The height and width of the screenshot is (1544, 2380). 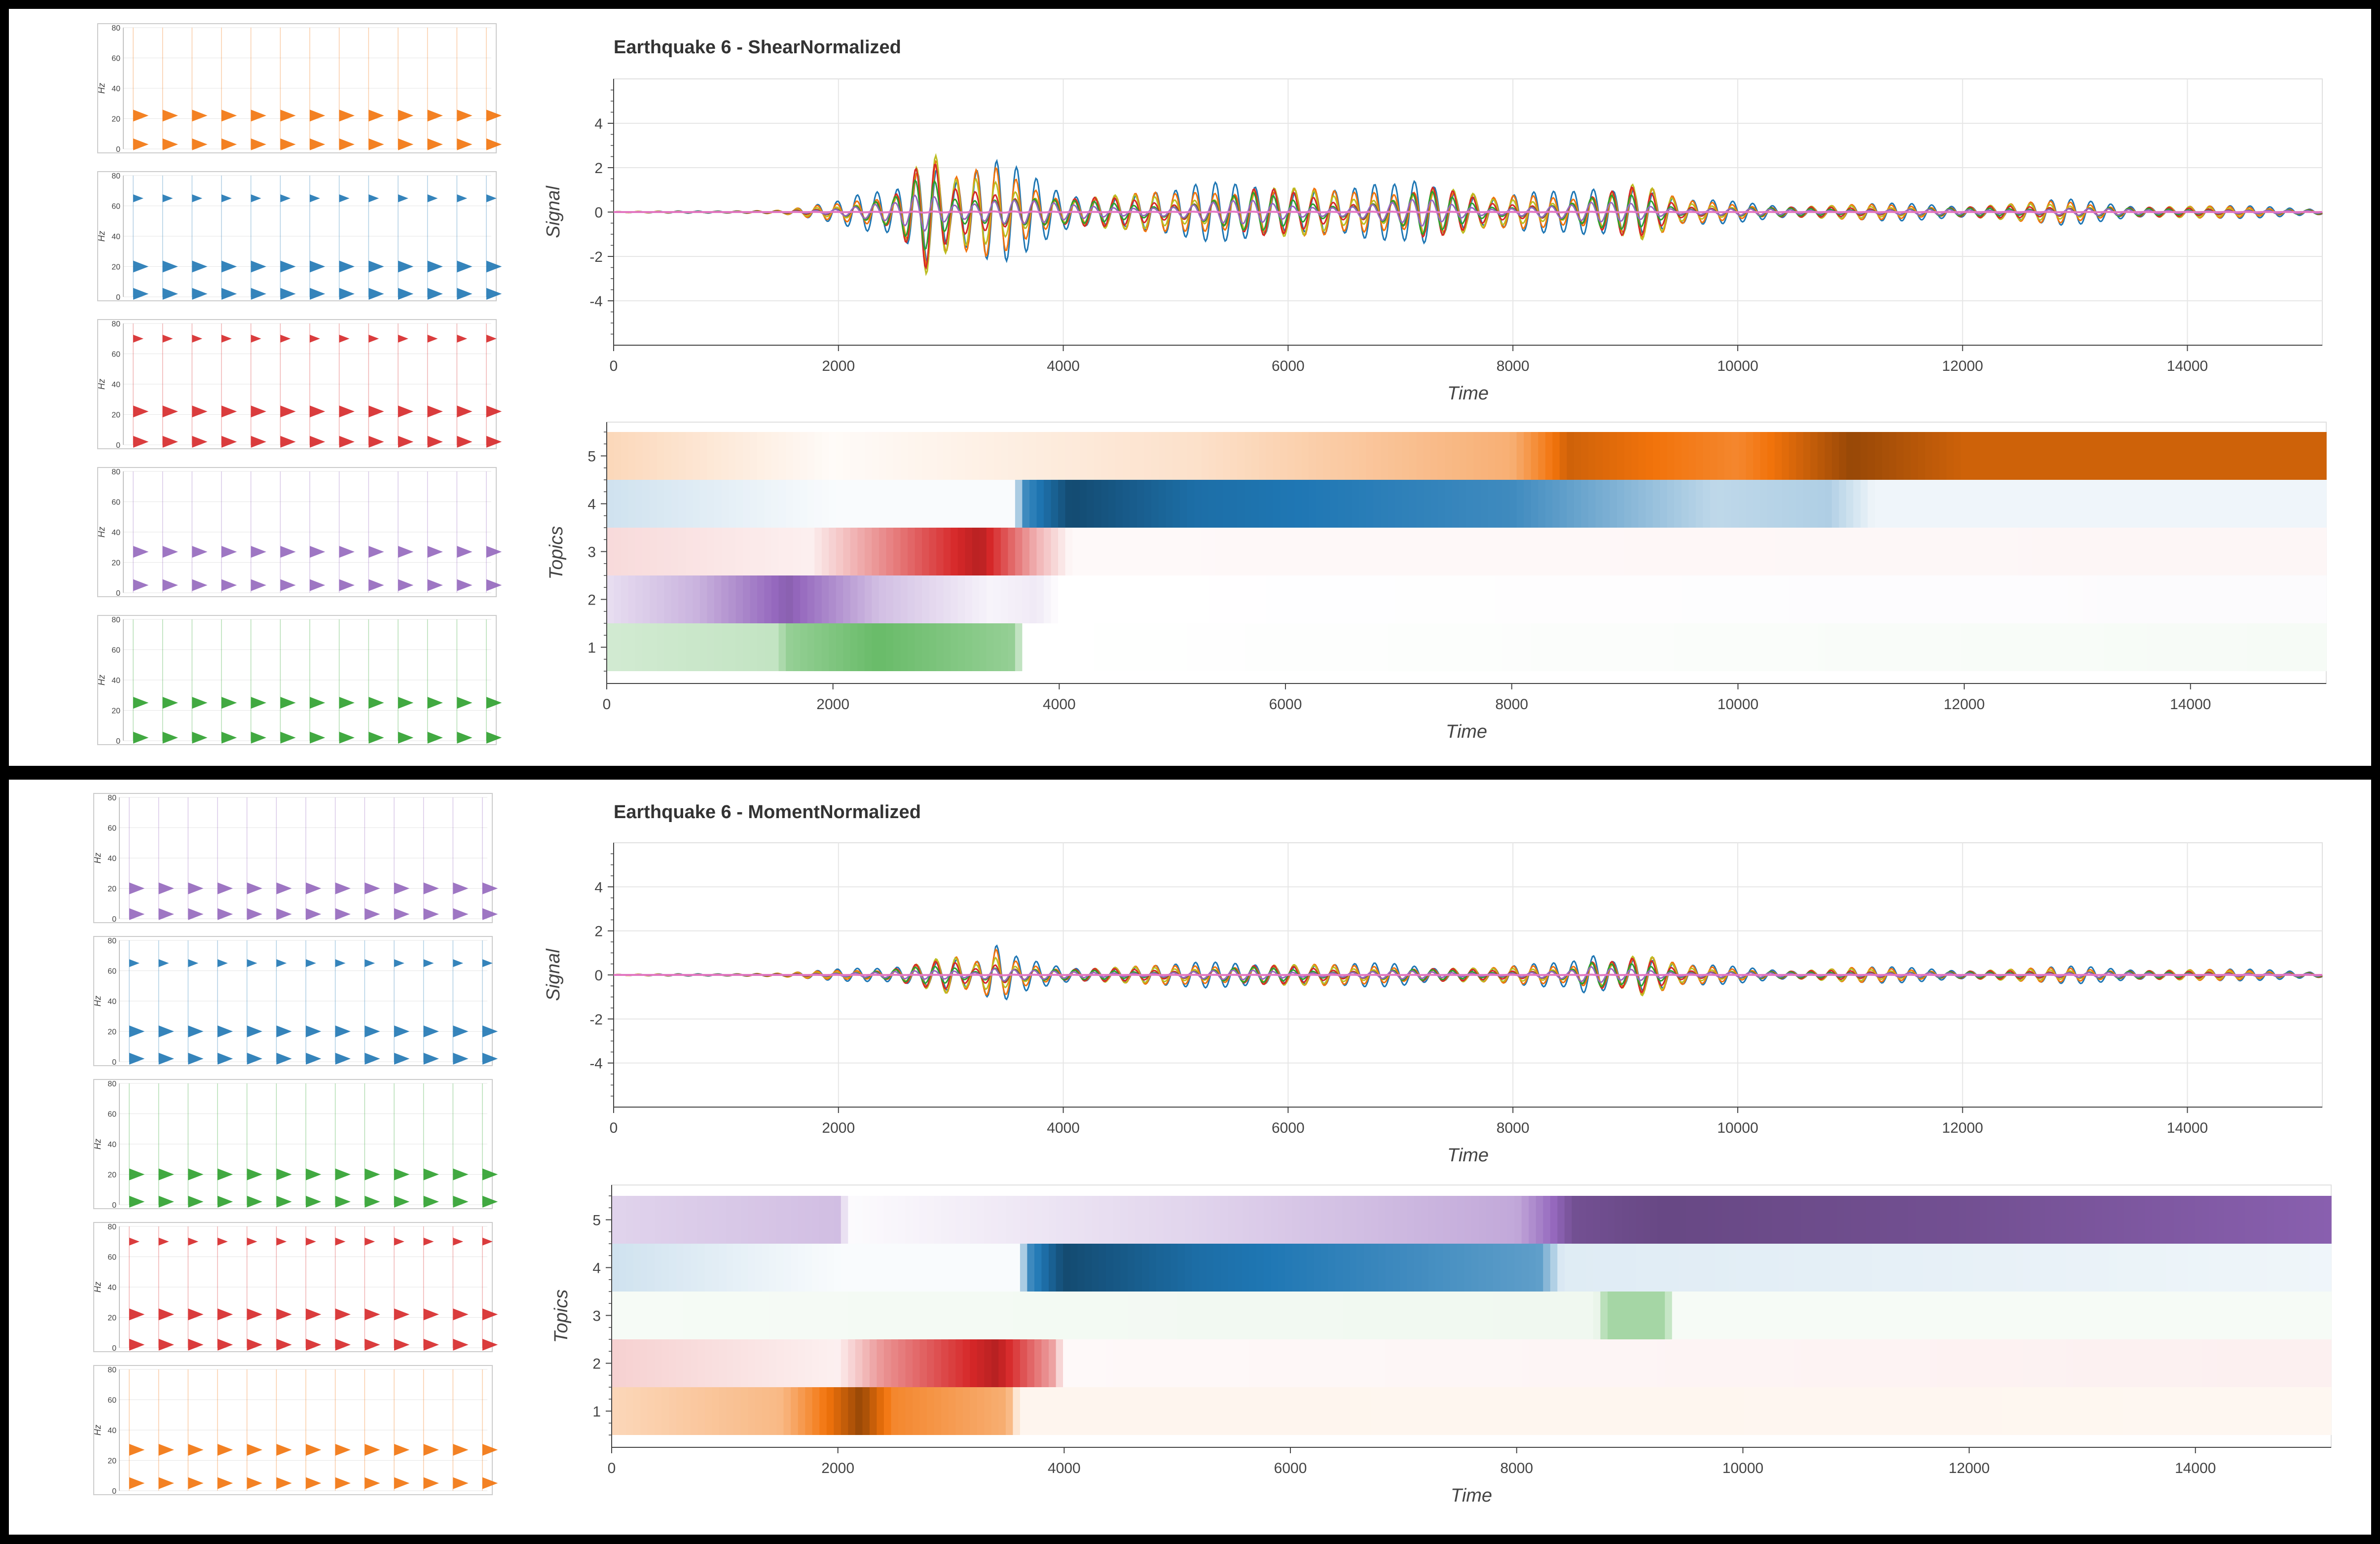 I want to click on heatmap-xtick-label: 0, so click(x=607, y=704).